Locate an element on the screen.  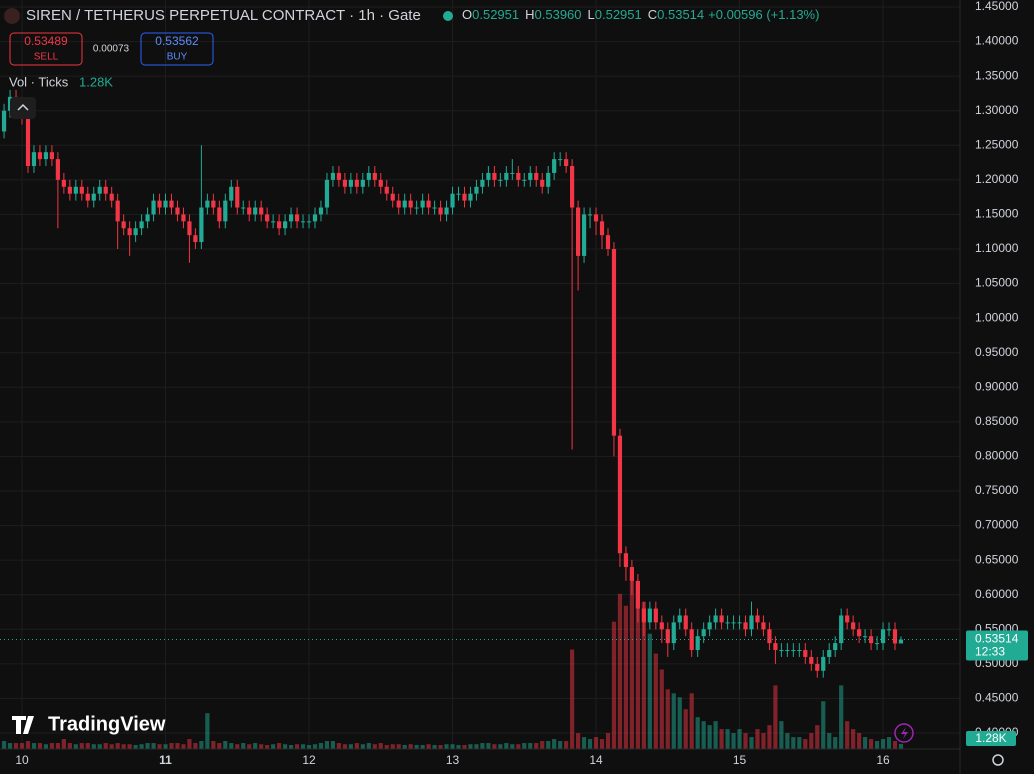
settings-icon is located at coordinates (998, 760).